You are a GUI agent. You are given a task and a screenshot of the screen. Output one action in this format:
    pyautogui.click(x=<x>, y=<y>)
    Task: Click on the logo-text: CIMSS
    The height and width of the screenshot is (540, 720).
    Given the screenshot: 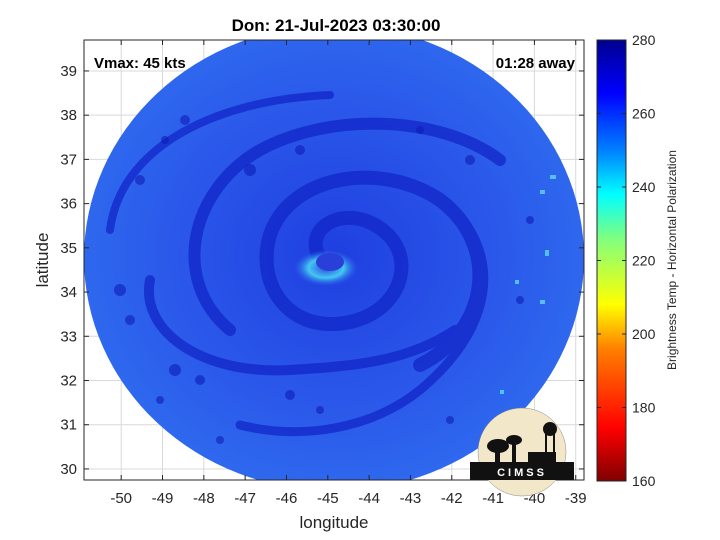 What is the action you would take?
    pyautogui.click(x=522, y=473)
    